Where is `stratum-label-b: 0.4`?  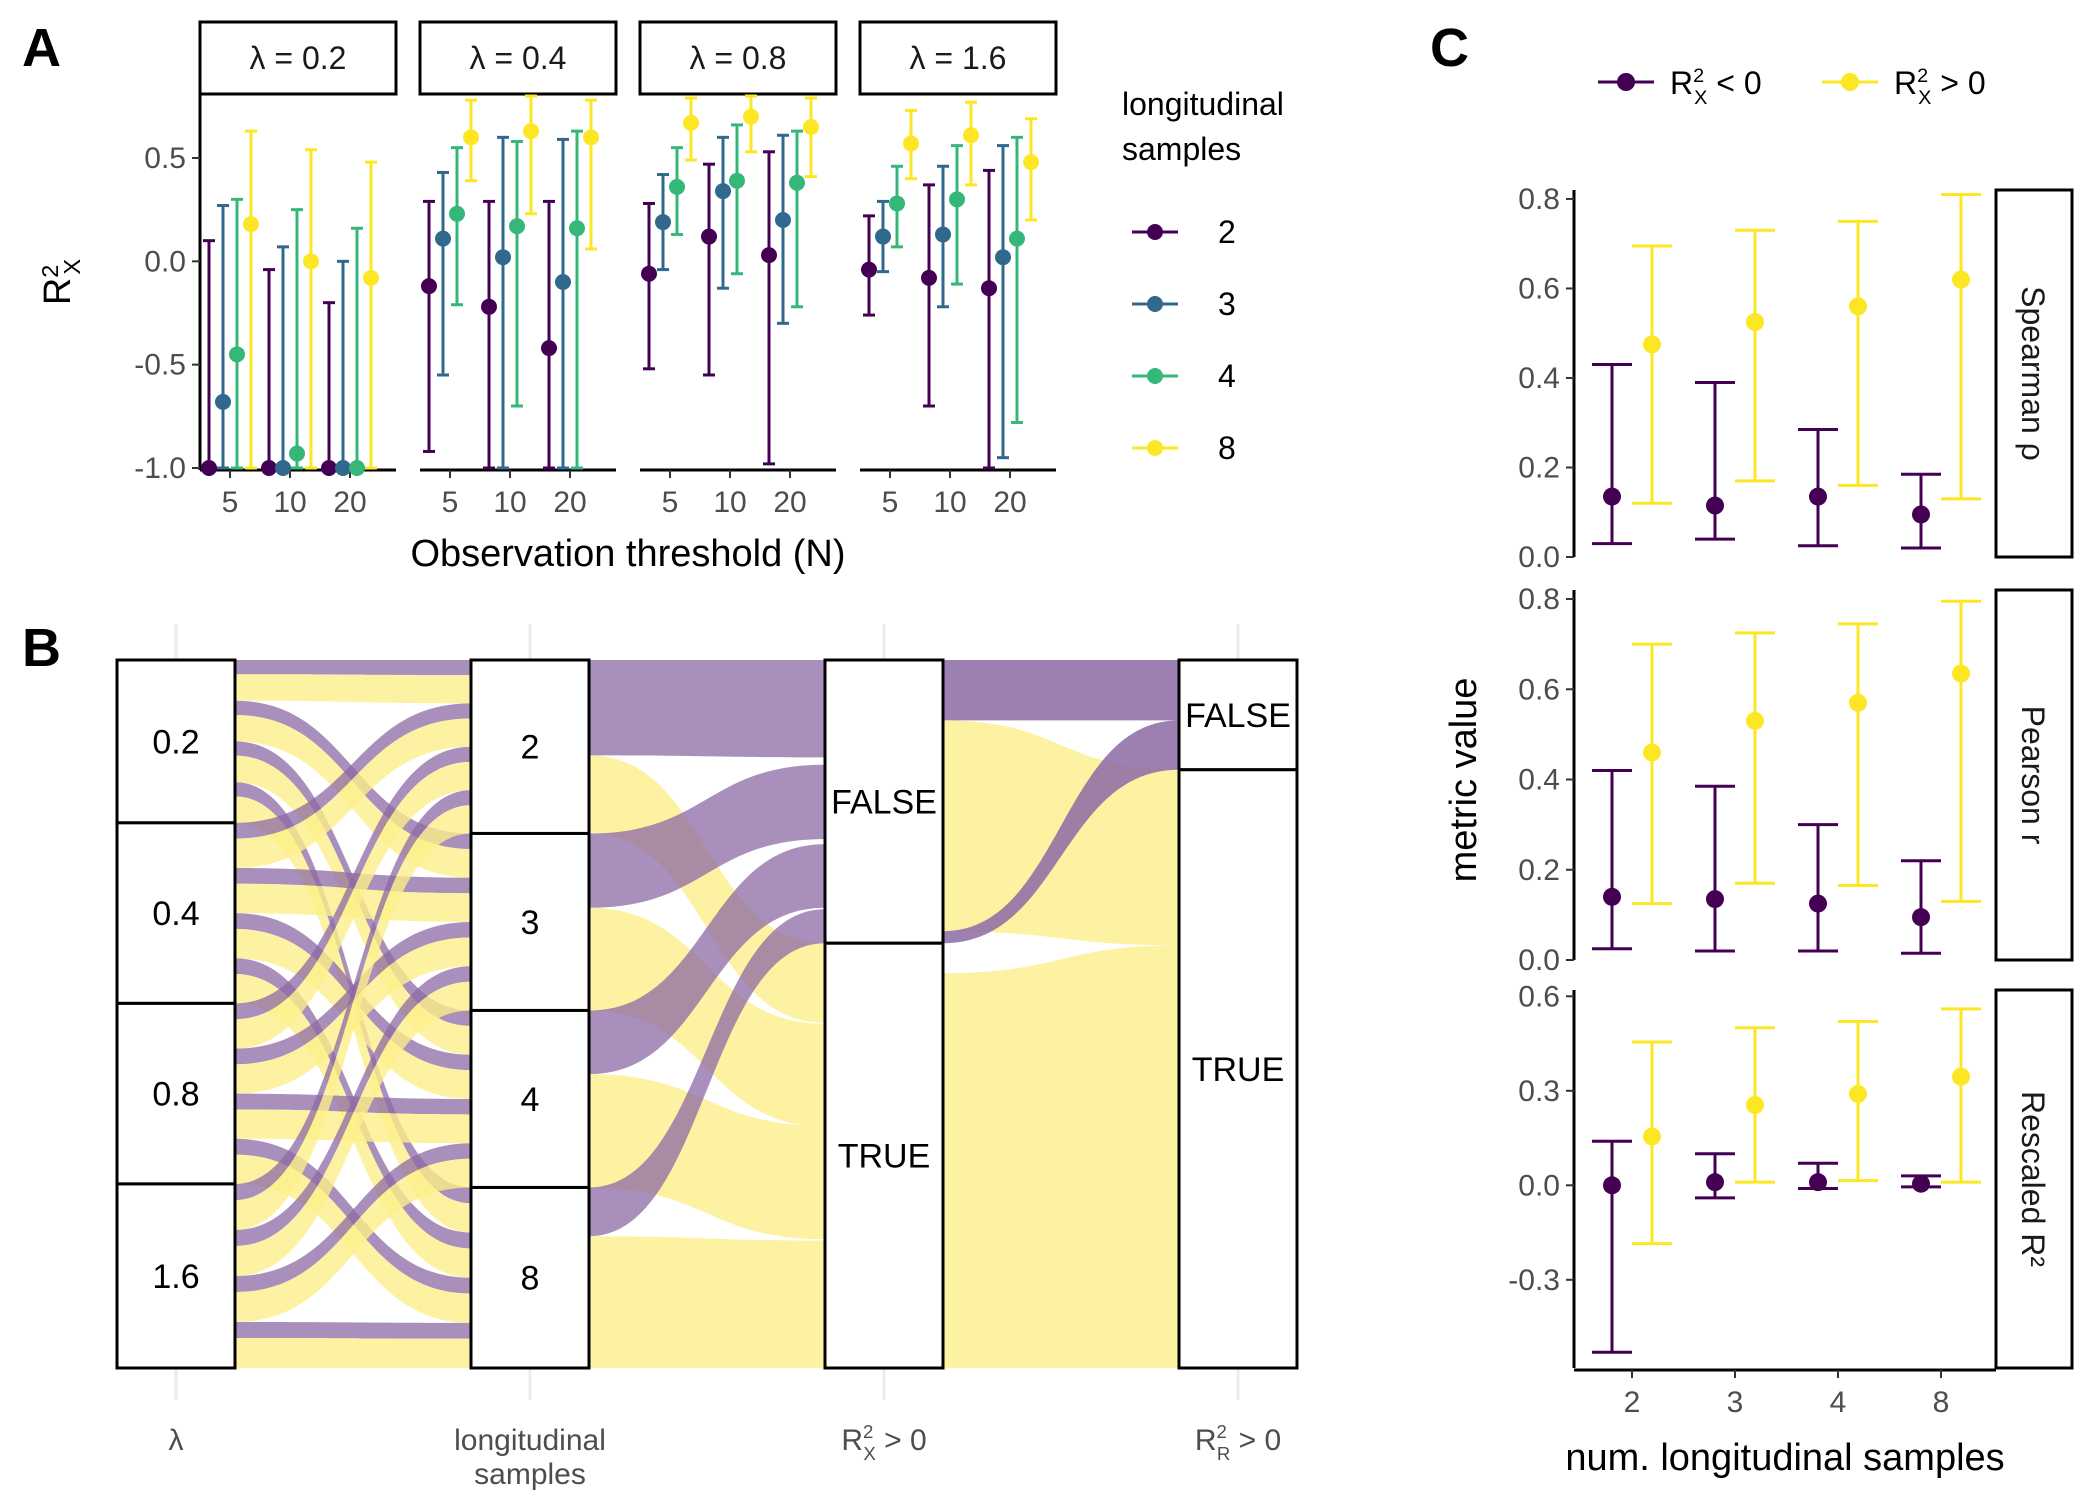
stratum-label-b: 0.4 is located at coordinates (175, 914).